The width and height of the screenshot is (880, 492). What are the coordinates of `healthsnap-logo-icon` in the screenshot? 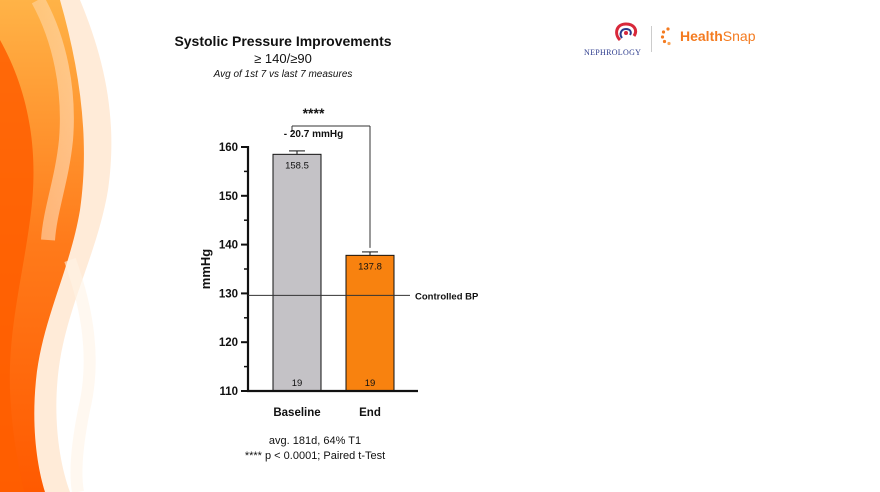 It's located at (665, 36).